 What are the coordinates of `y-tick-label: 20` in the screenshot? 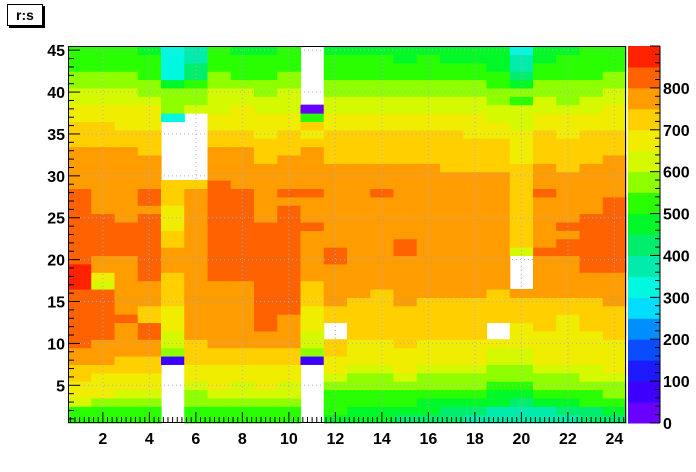 It's located at (56, 261).